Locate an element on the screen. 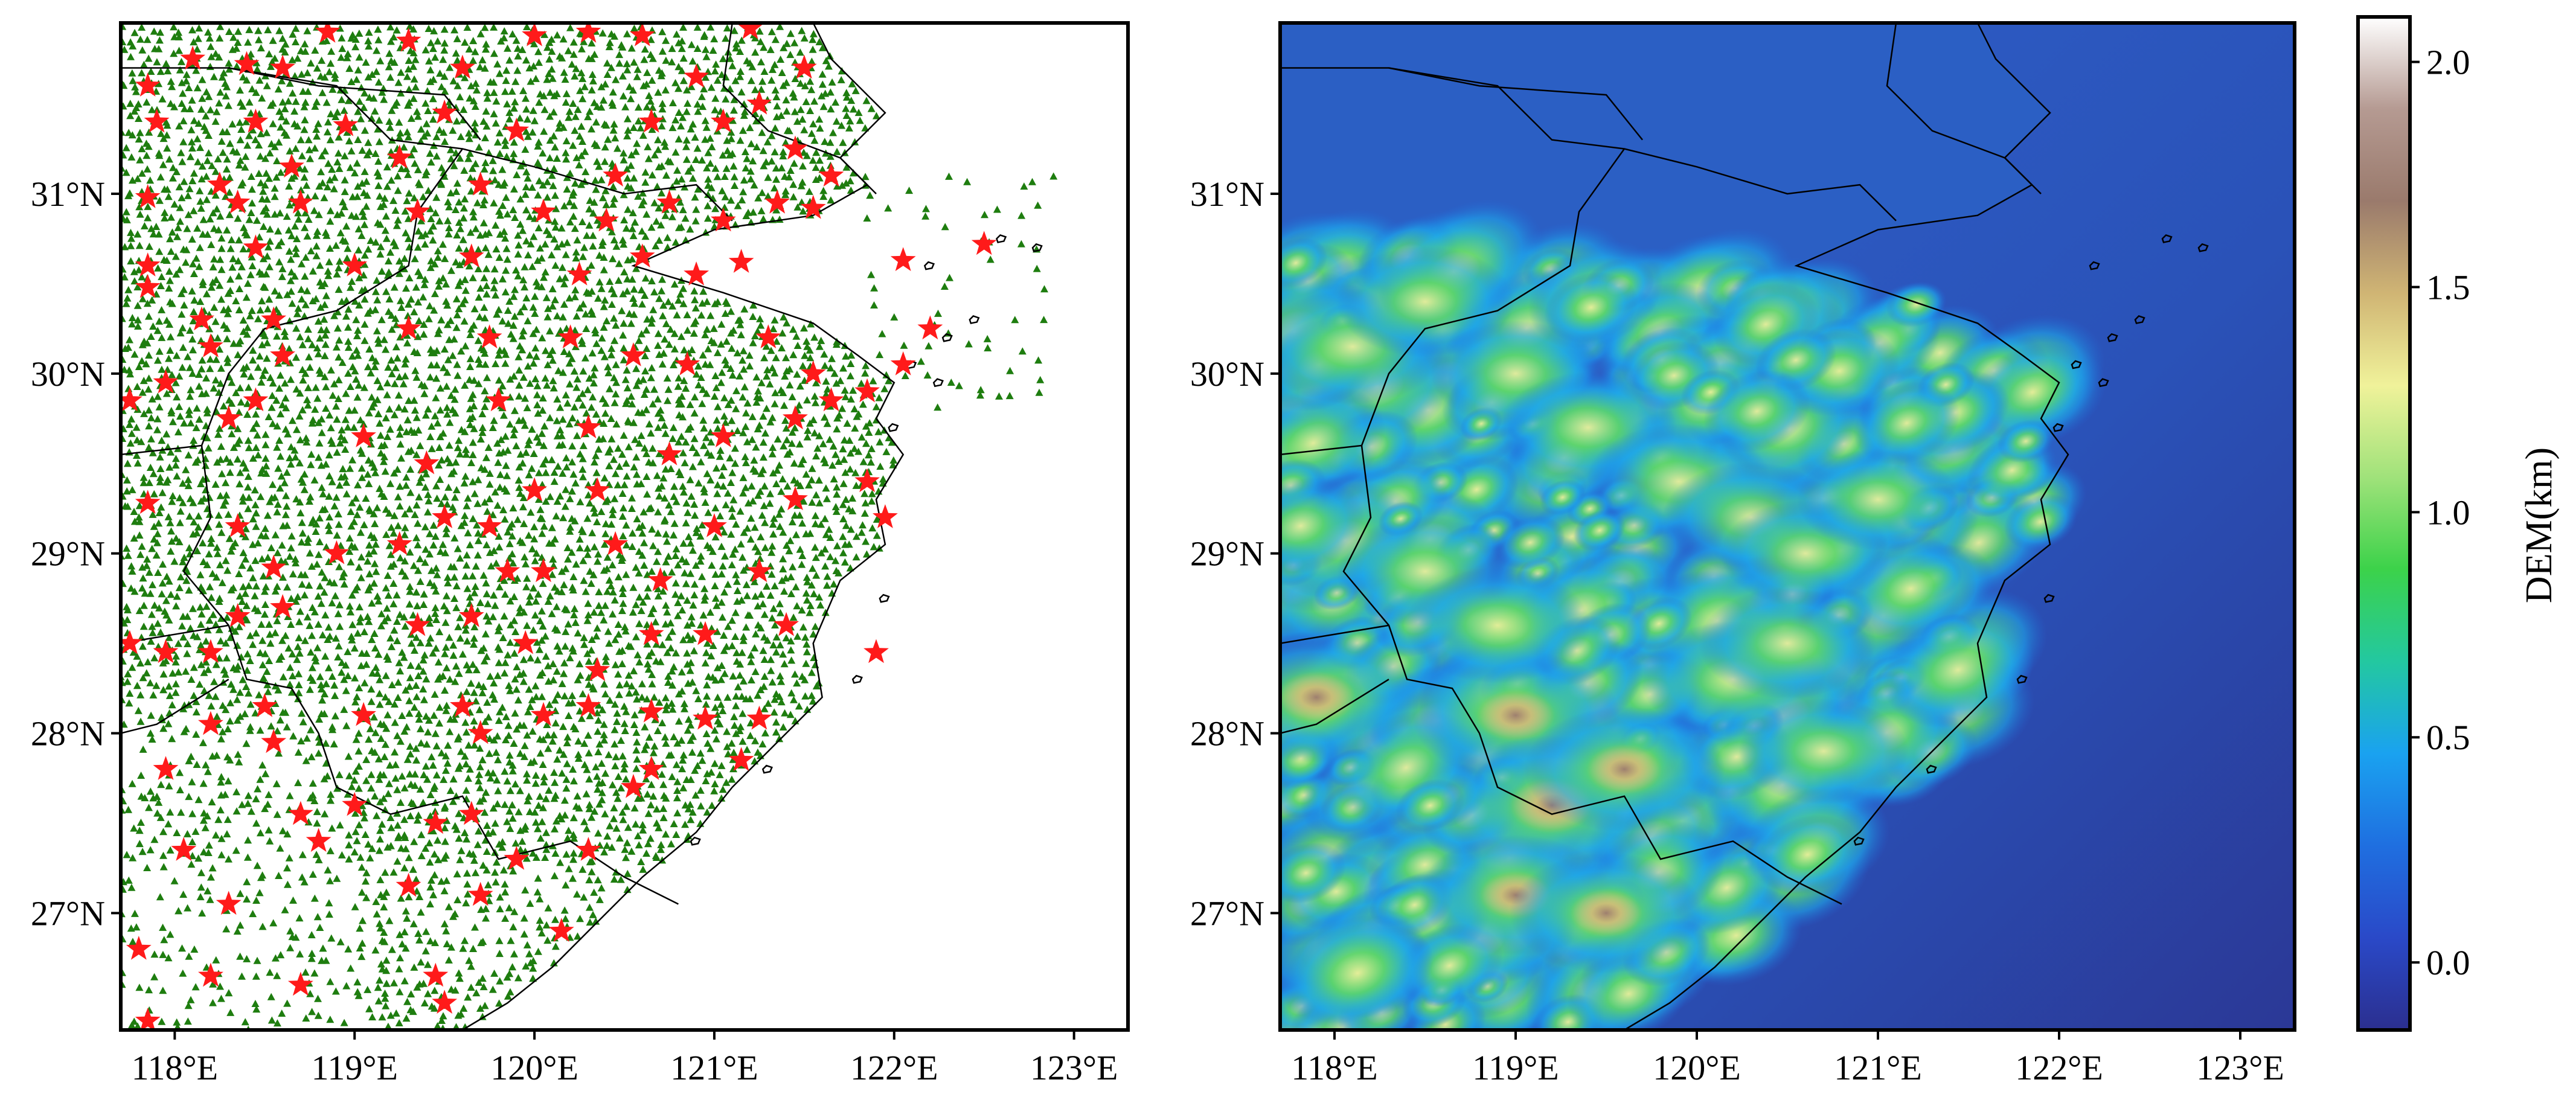 This screenshot has width=2576, height=1100. colorbar: 0.0 0.5 1.0 1.5 2.0 DEM(km) is located at coordinates (2458, 523).